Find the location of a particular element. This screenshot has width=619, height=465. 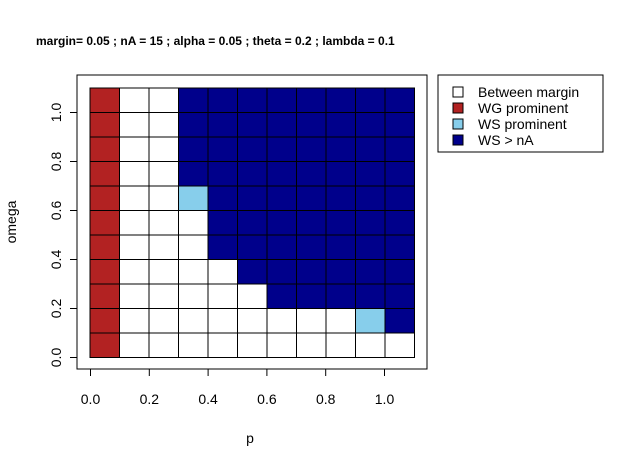

heatmap-cell-p0.4-omega0.6: WS > nA is located at coordinates (222, 198).